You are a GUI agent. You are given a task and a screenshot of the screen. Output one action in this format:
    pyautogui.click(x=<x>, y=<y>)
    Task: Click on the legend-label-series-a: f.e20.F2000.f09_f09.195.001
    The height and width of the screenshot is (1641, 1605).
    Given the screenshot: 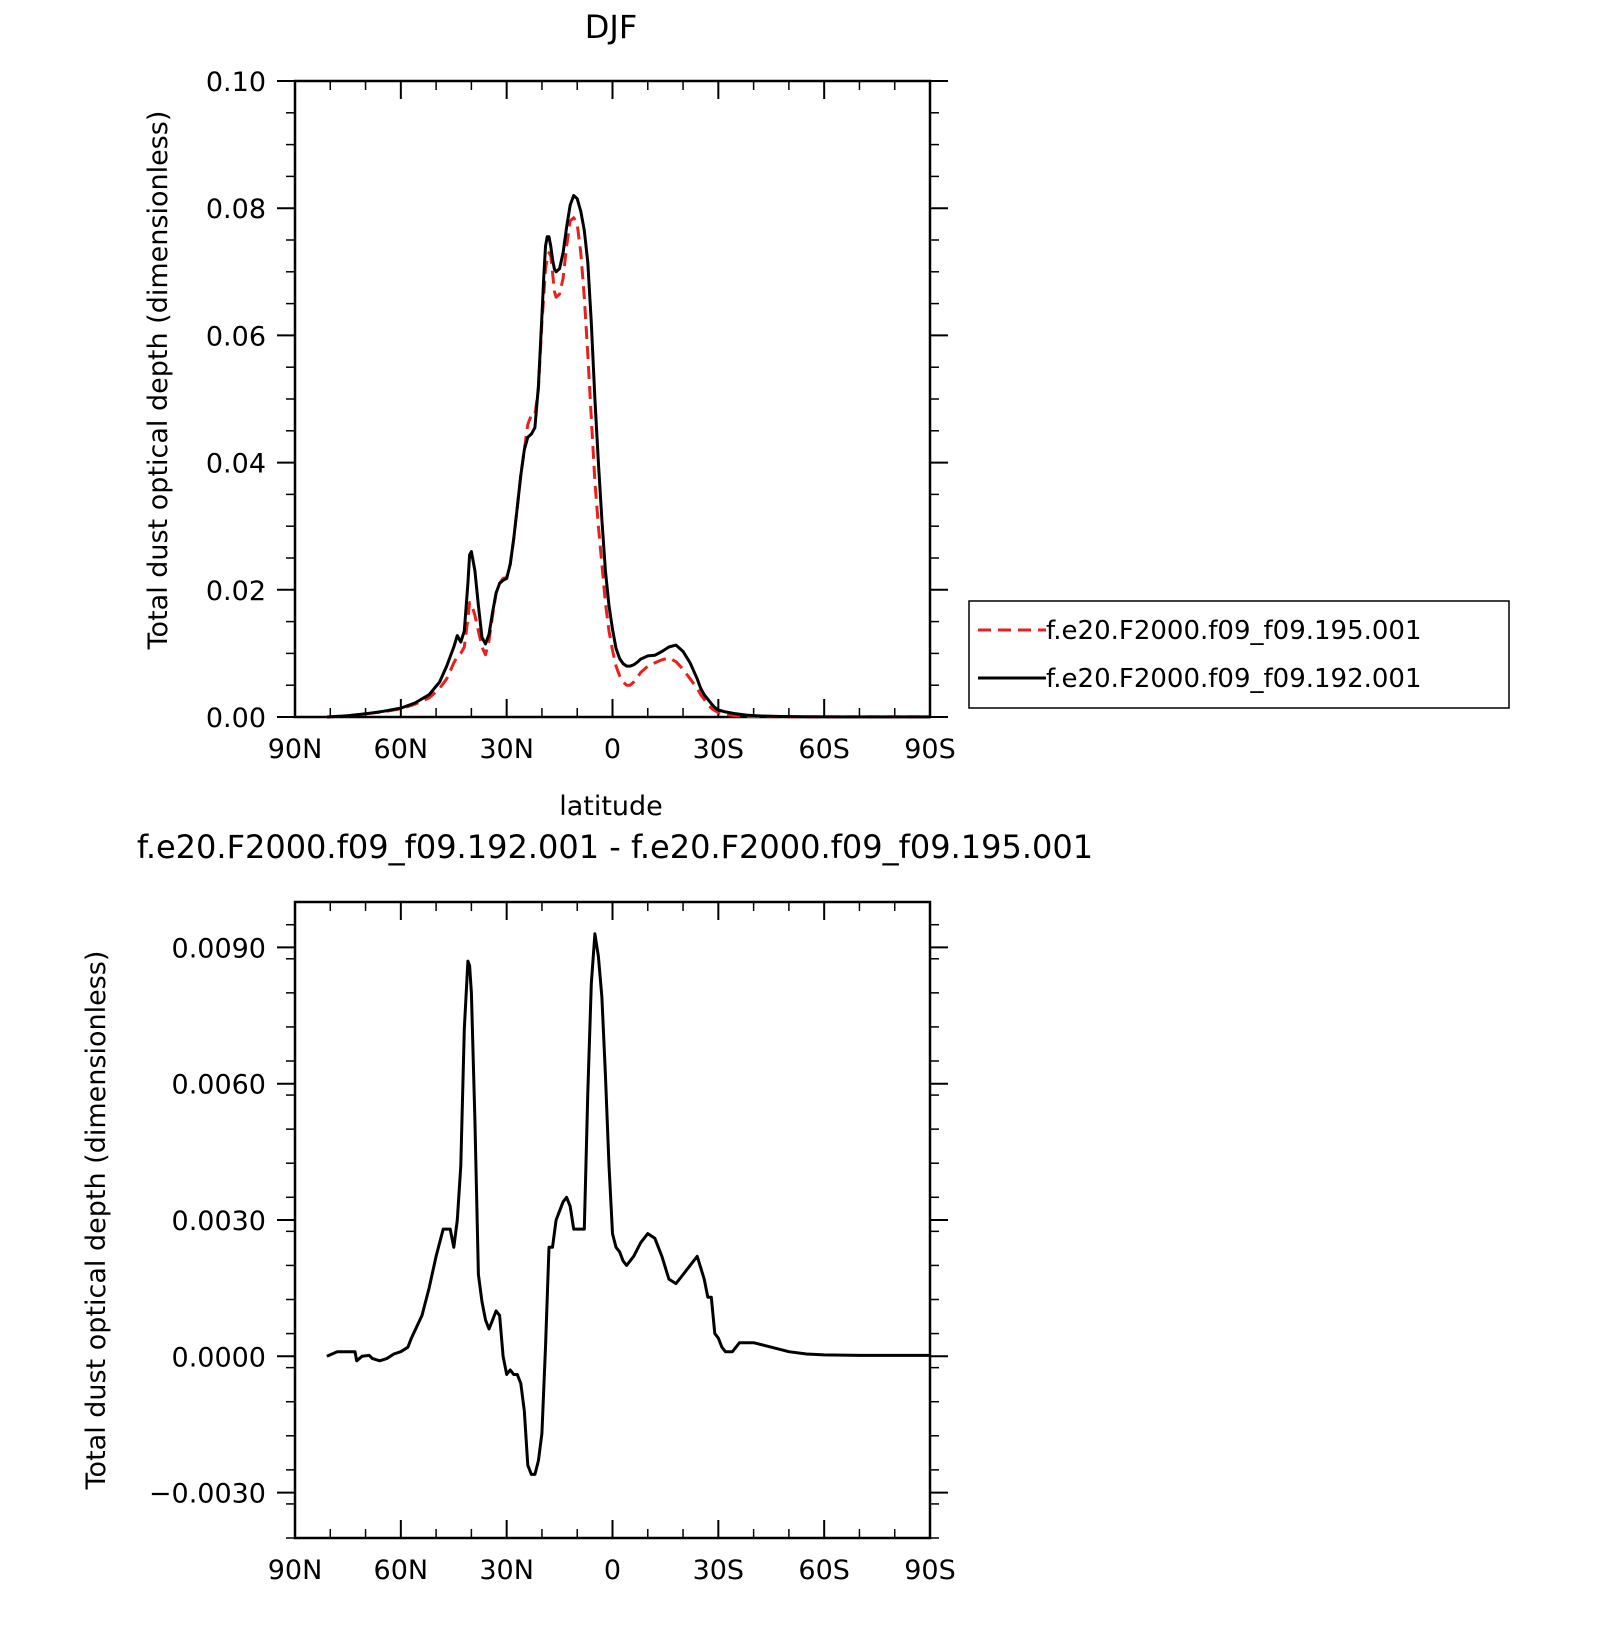 What is the action you would take?
    pyautogui.click(x=1234, y=631)
    